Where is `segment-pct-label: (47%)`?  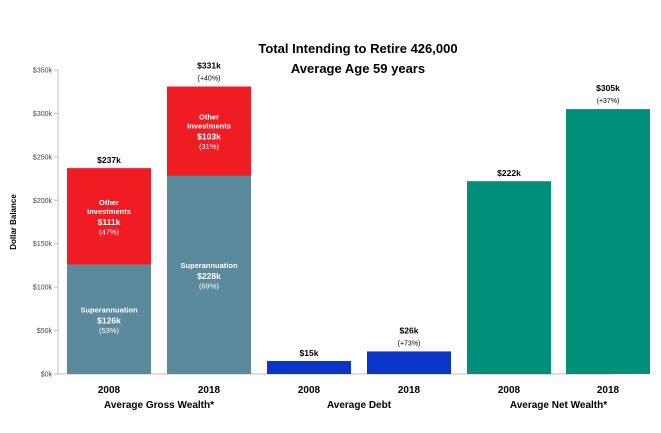
segment-pct-label: (47%) is located at coordinates (109, 231).